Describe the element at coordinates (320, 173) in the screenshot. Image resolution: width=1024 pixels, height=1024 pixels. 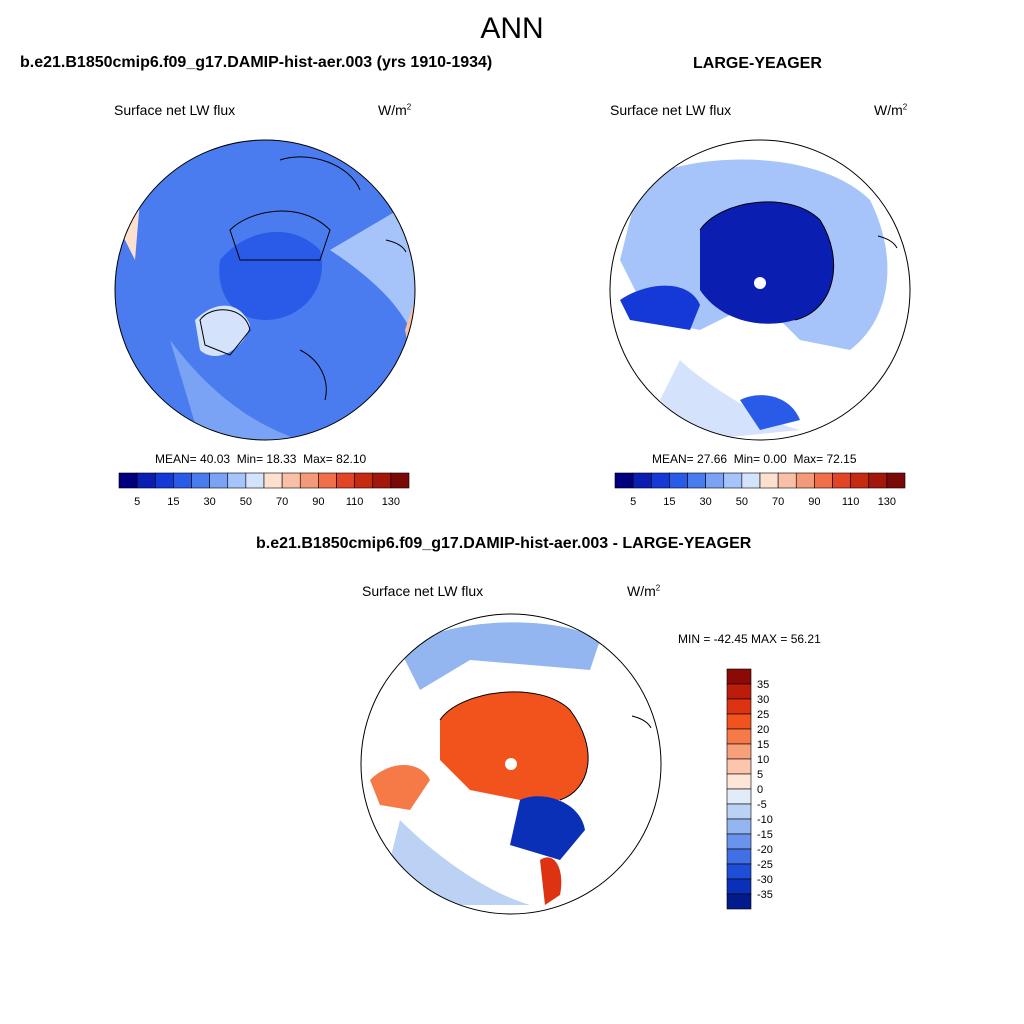
I see `left-coastline-north` at that location.